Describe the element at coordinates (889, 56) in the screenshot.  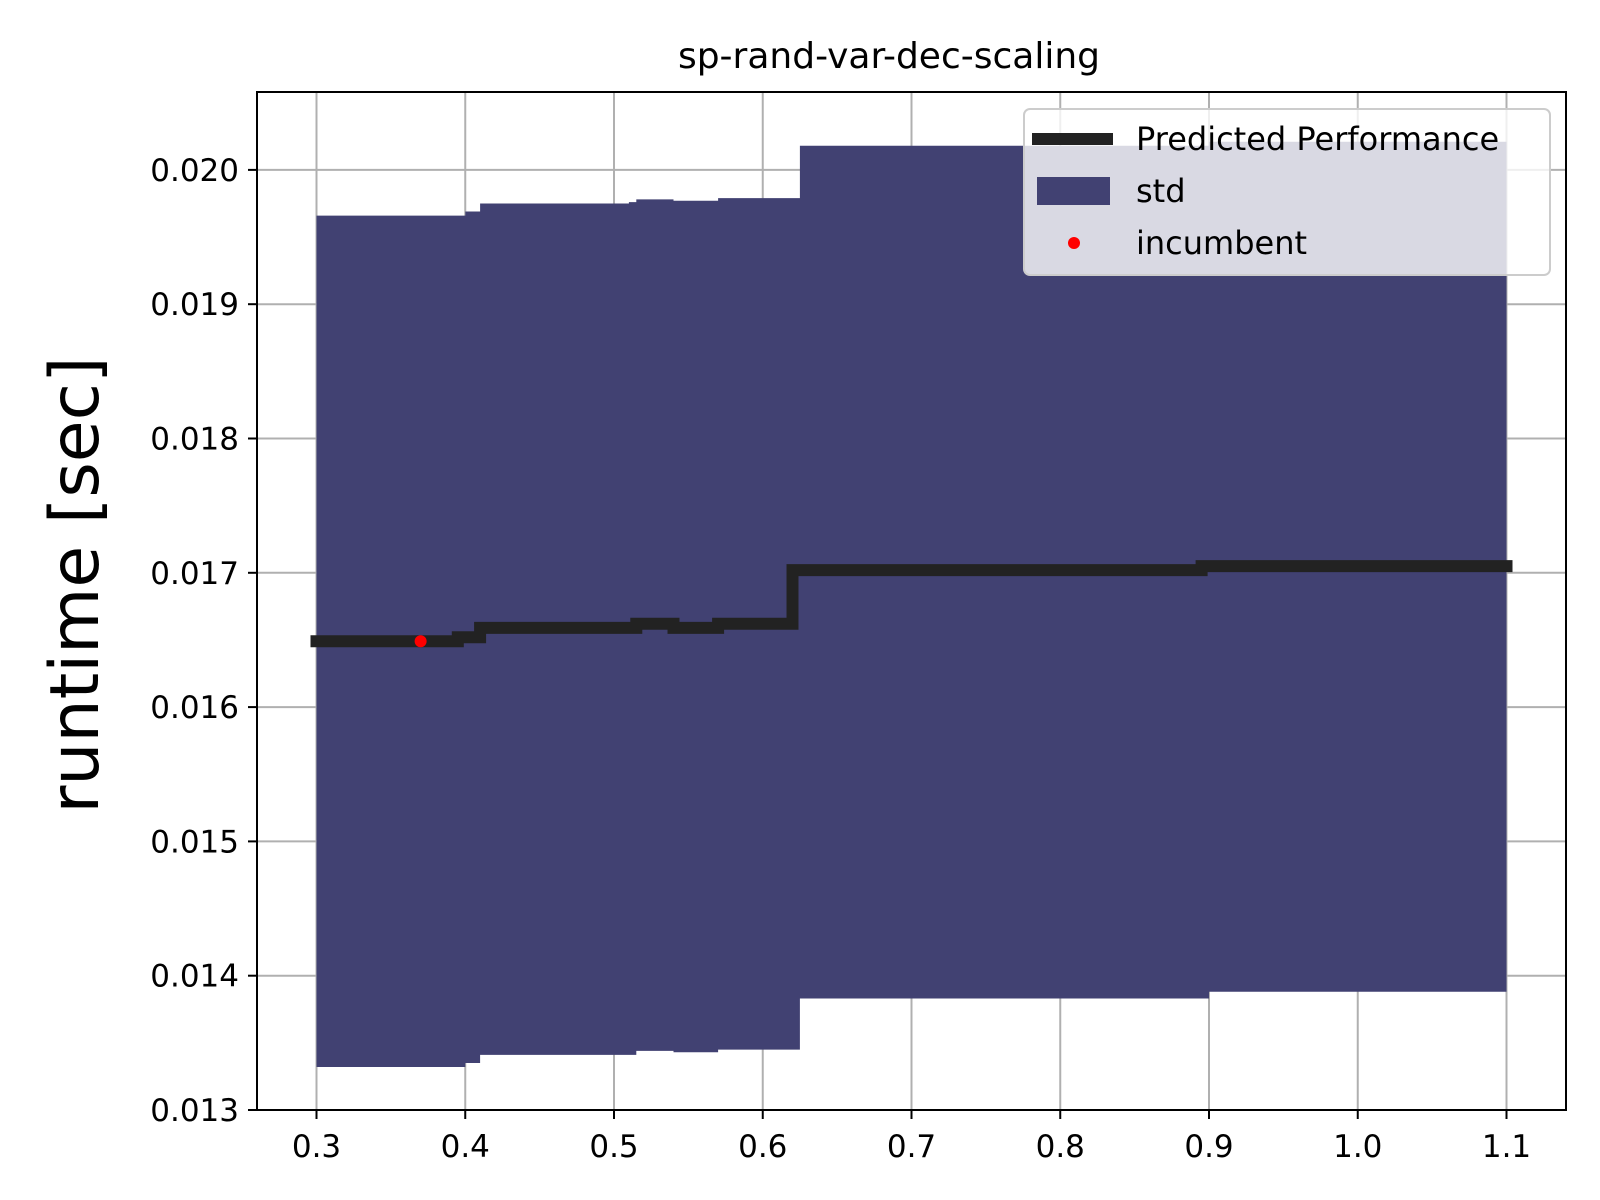
I see `chart-title: sp-rand-var-dec-scaling` at that location.